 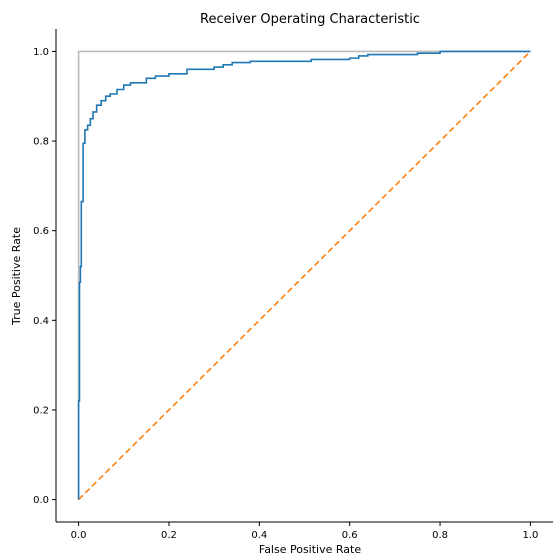 What do you see at coordinates (310, 549) in the screenshot?
I see `x-axis-label: False Positive Rate` at bounding box center [310, 549].